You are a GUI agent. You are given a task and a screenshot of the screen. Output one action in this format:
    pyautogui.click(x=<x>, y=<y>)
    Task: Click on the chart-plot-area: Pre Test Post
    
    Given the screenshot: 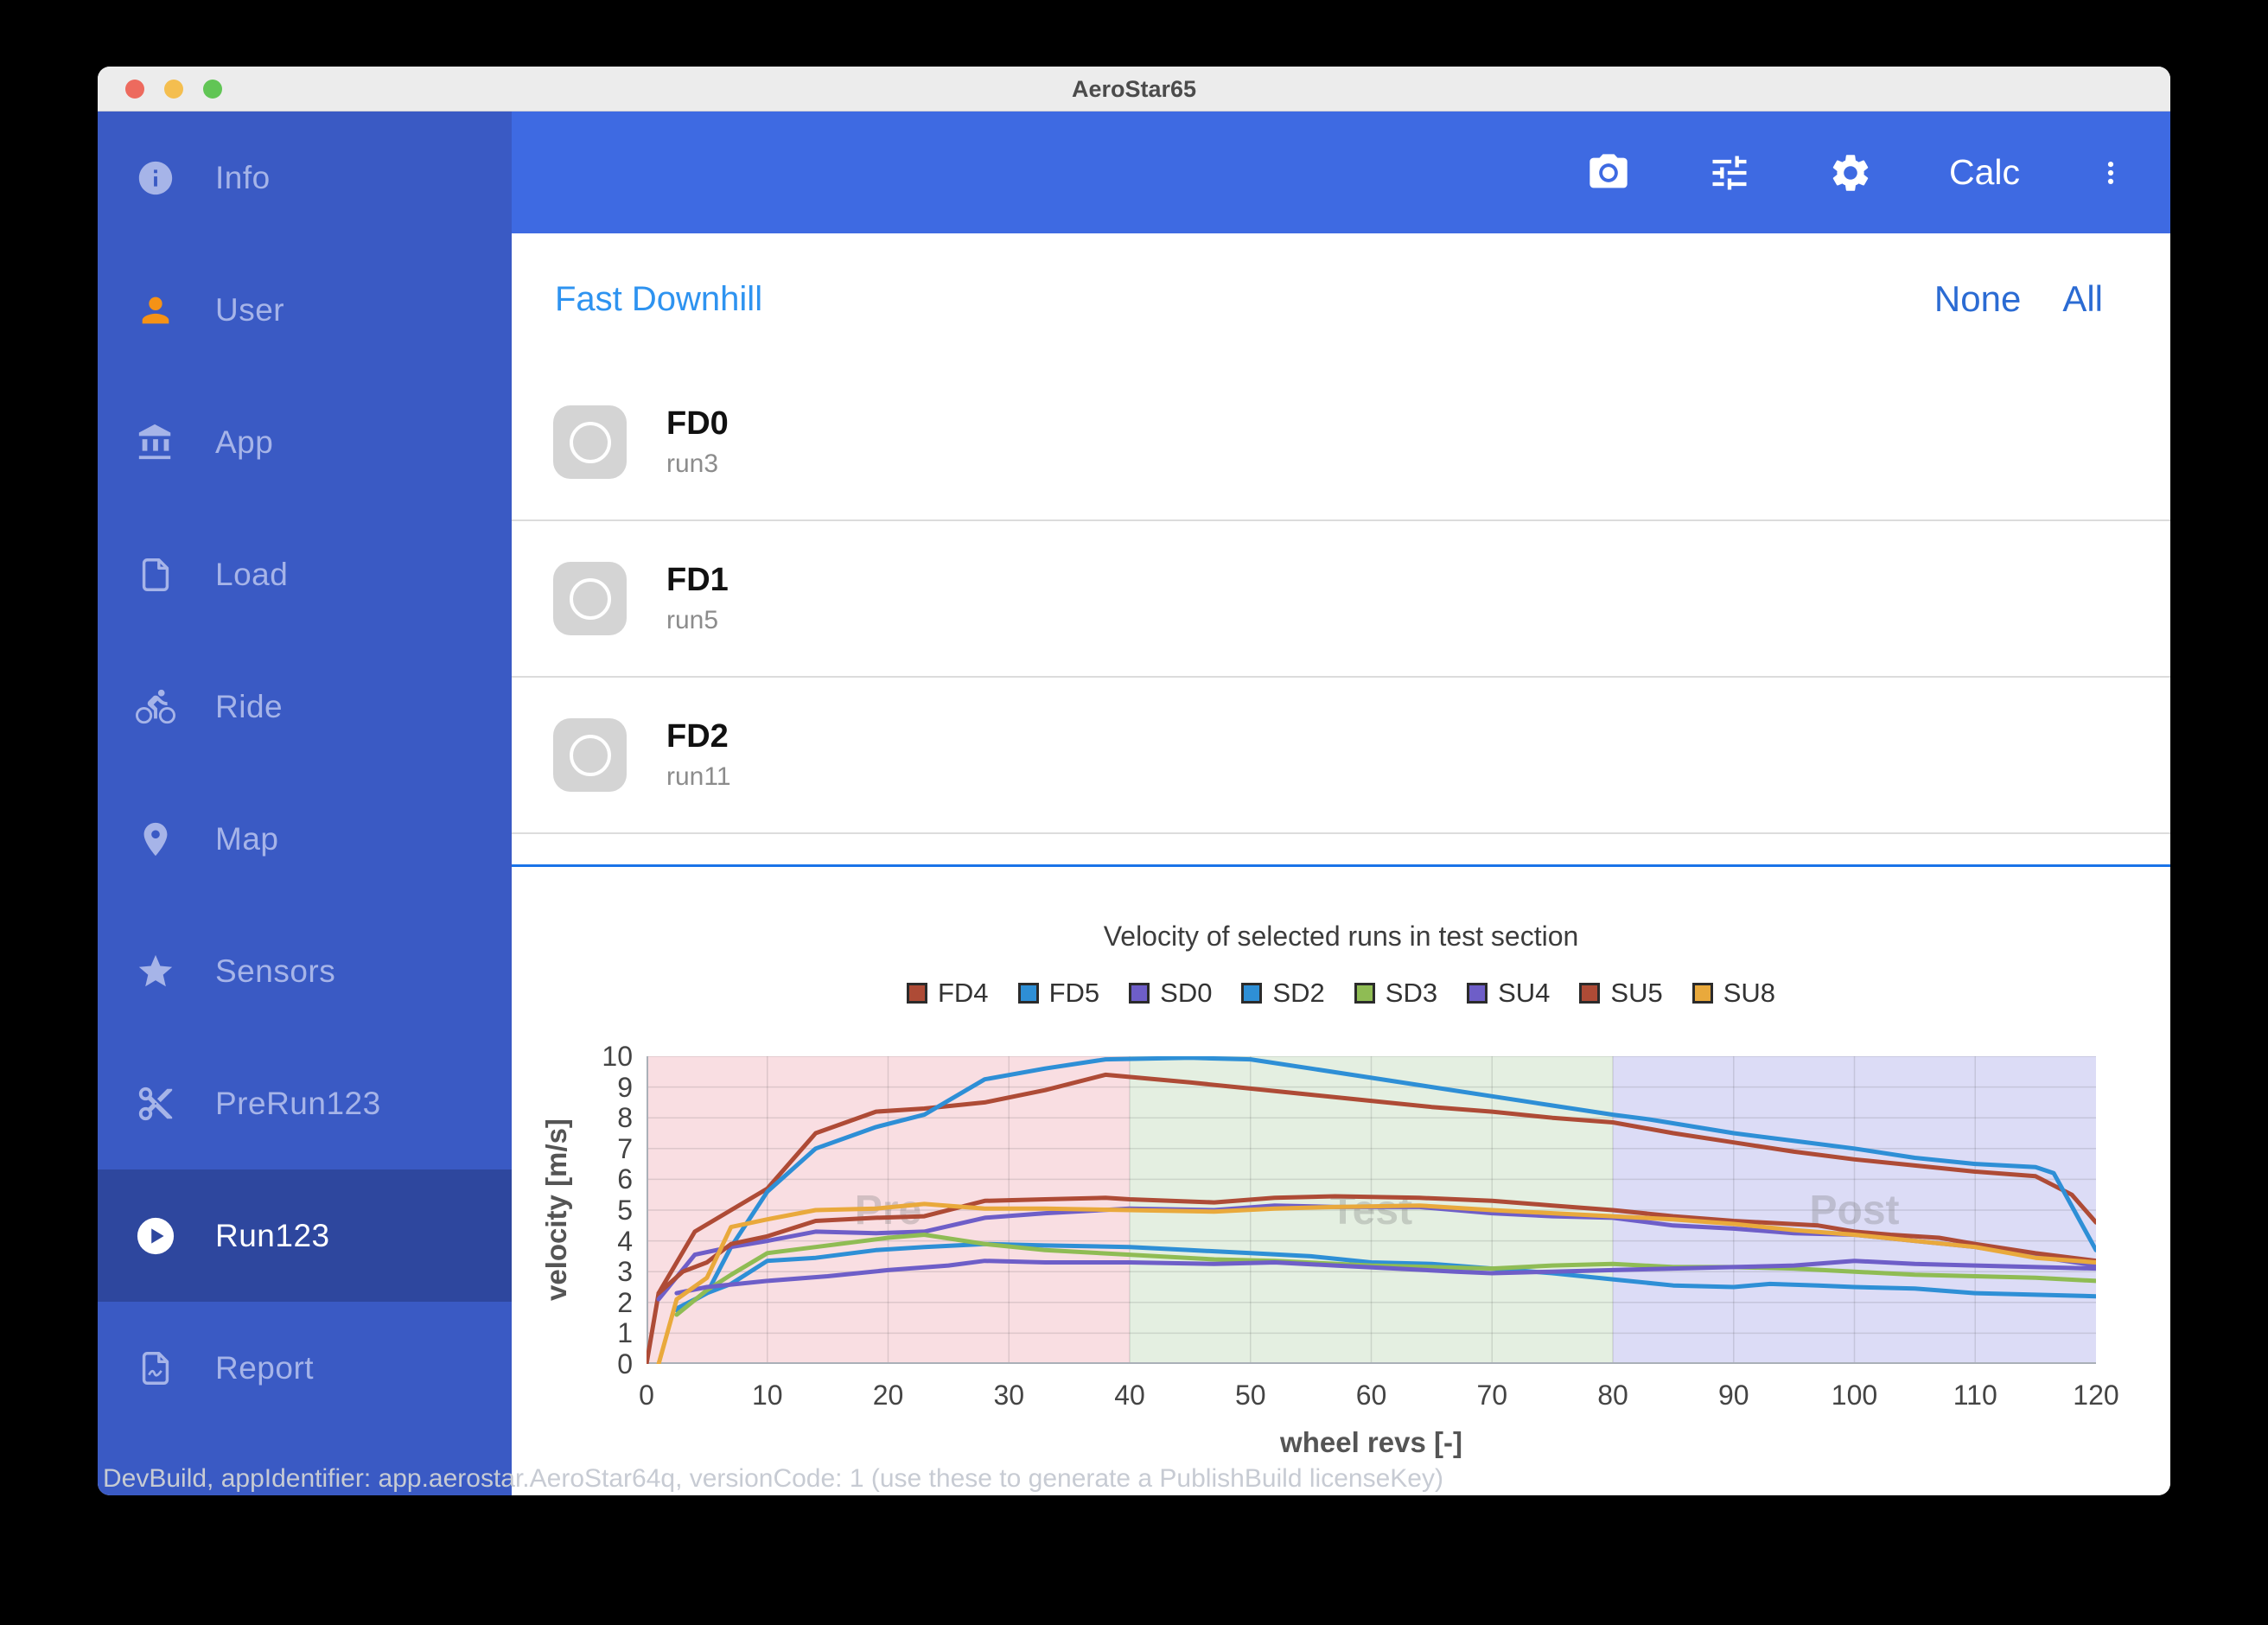 What is the action you would take?
    pyautogui.click(x=1371, y=1210)
    